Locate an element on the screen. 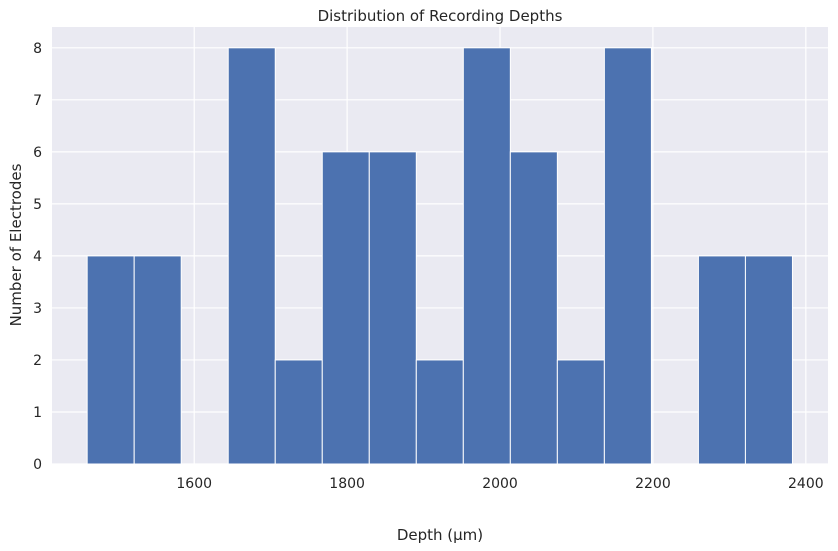 The width and height of the screenshot is (838, 551). y-axis-label: Number of Electrodes is located at coordinates (16, 244).